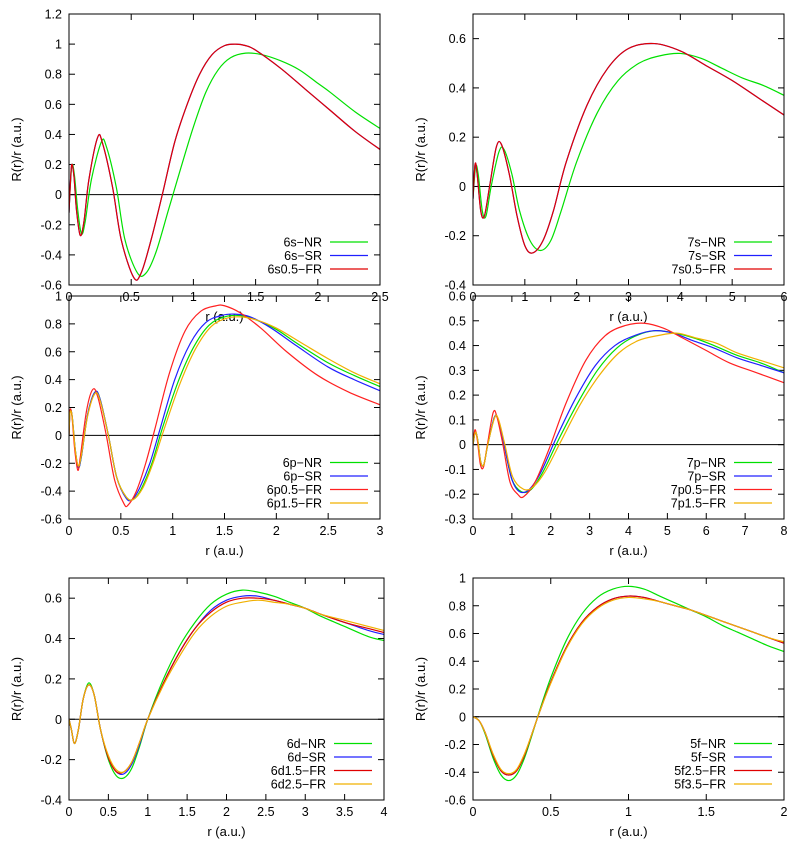 Image resolution: width=806 pixels, height=846 pixels. What do you see at coordinates (298, 785) in the screenshot?
I see `legend-label: 6d2.5−FR` at bounding box center [298, 785].